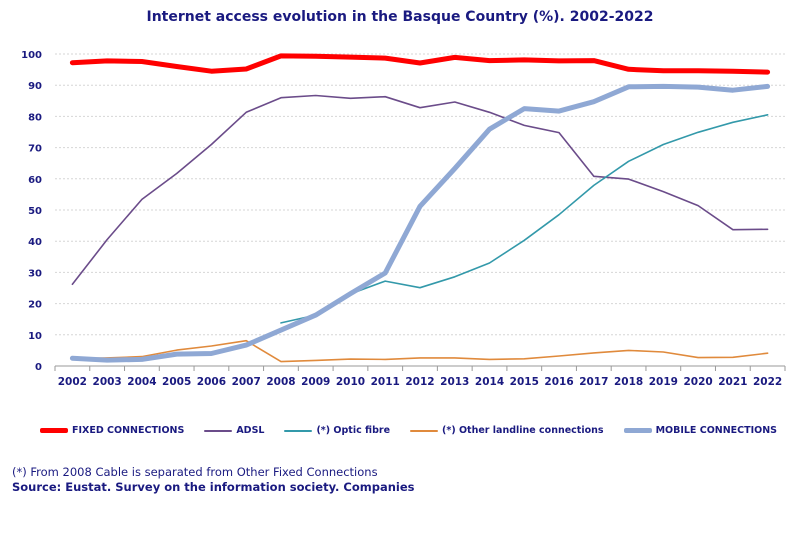 The height and width of the screenshot is (540, 800). I want to click on x-tick-label-2006: 2006, so click(211, 382).